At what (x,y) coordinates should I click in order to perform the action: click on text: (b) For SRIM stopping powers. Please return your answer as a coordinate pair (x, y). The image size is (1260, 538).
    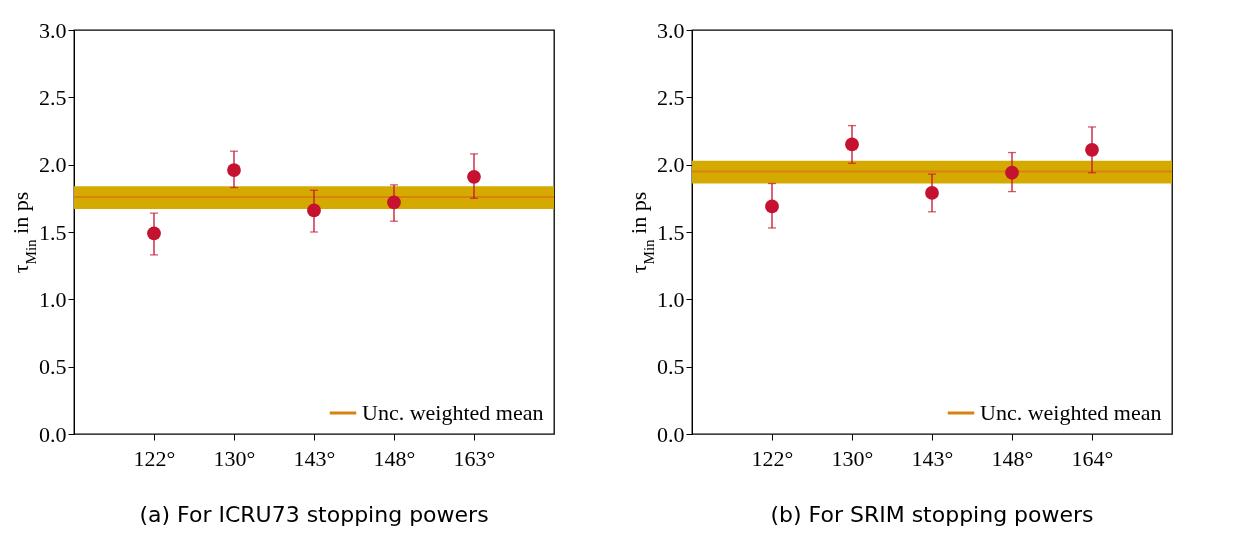
    Looking at the image, I should click on (932, 514).